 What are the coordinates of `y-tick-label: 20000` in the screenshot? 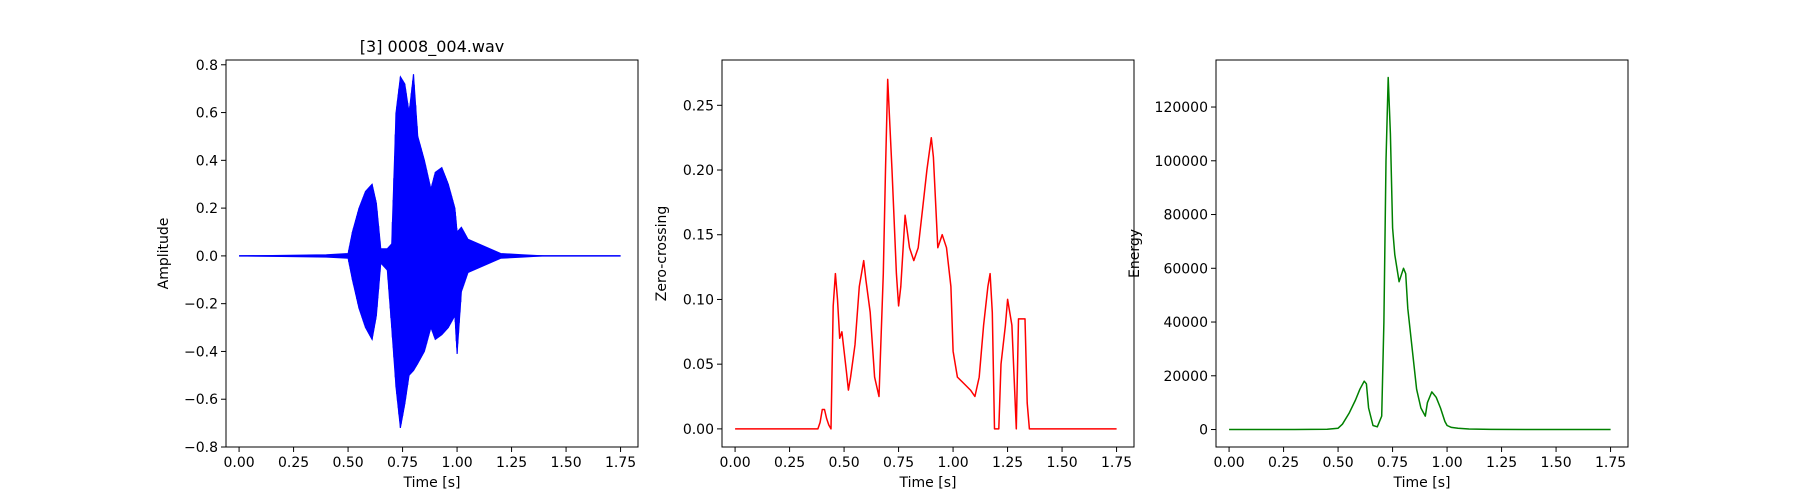 It's located at (1185, 377).